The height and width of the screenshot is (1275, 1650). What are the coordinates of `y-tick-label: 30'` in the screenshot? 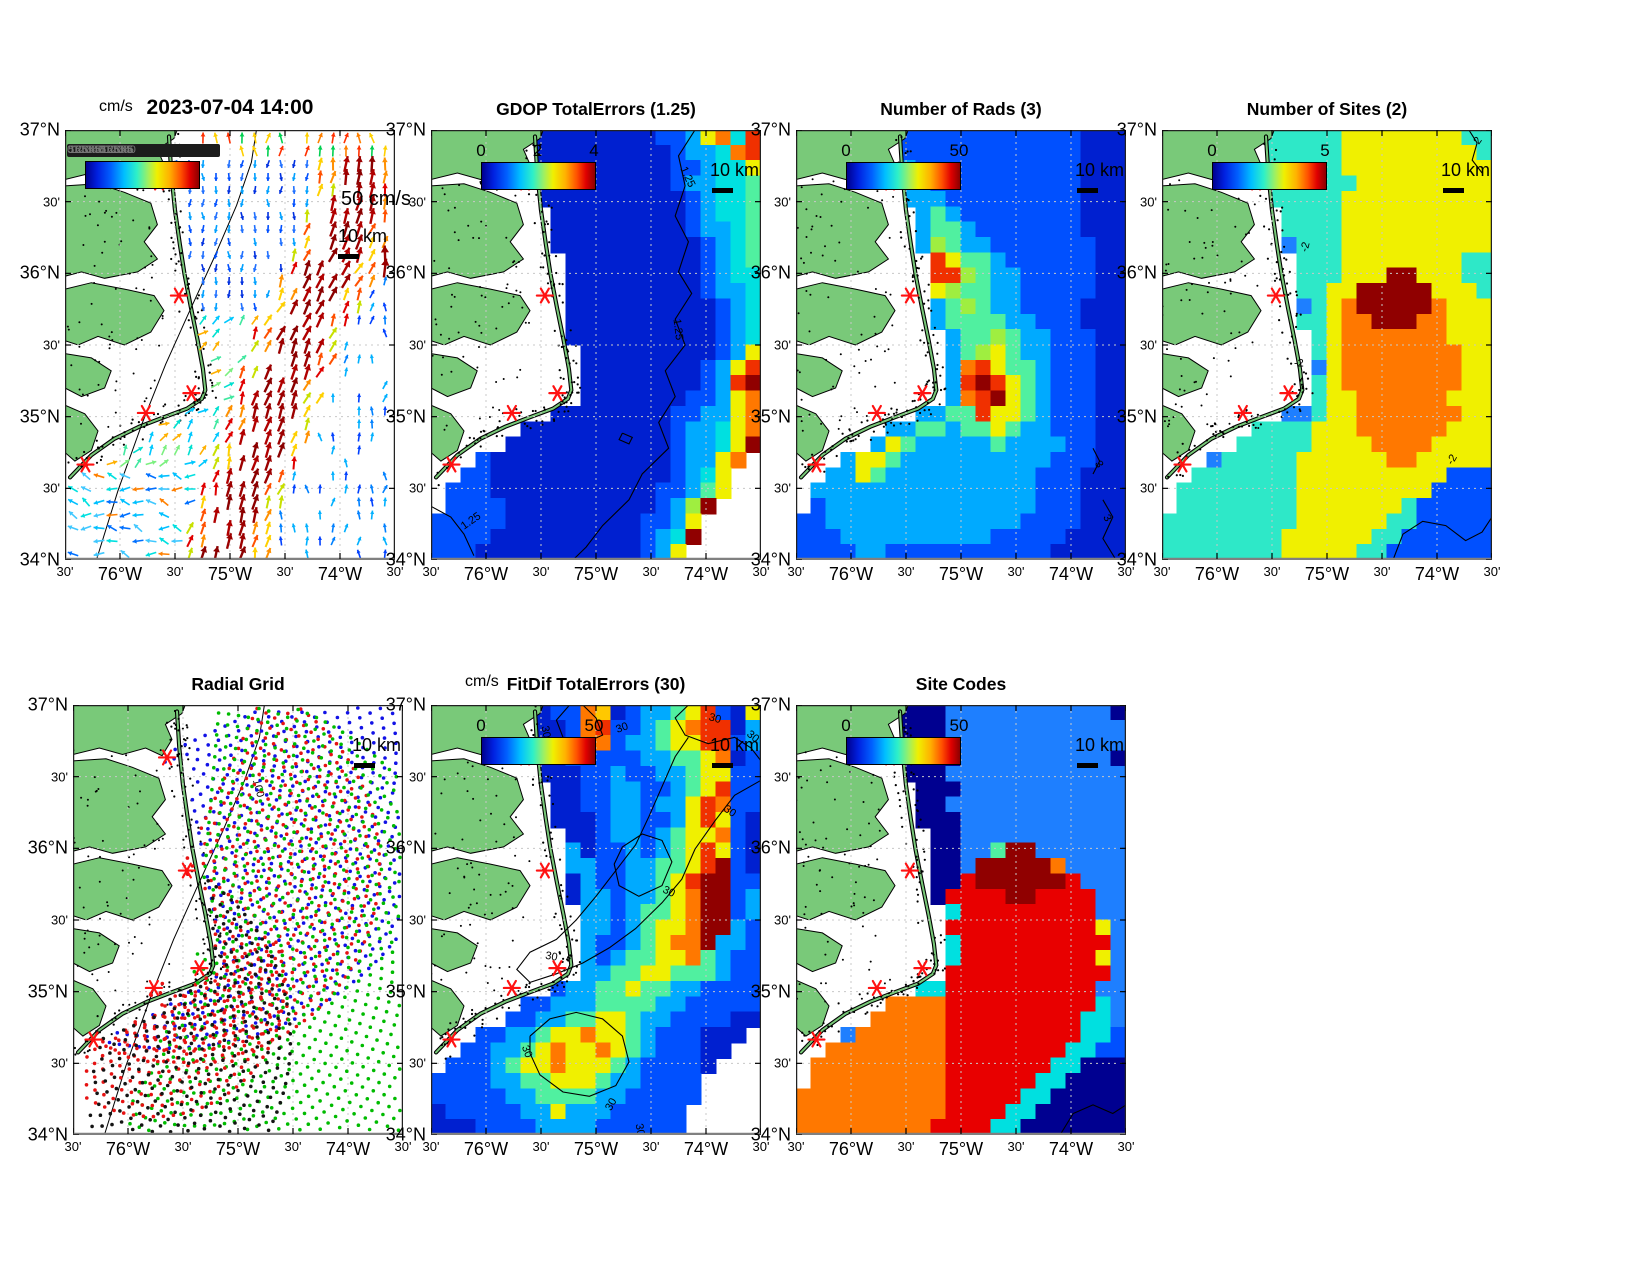 It's located at (782, 488).